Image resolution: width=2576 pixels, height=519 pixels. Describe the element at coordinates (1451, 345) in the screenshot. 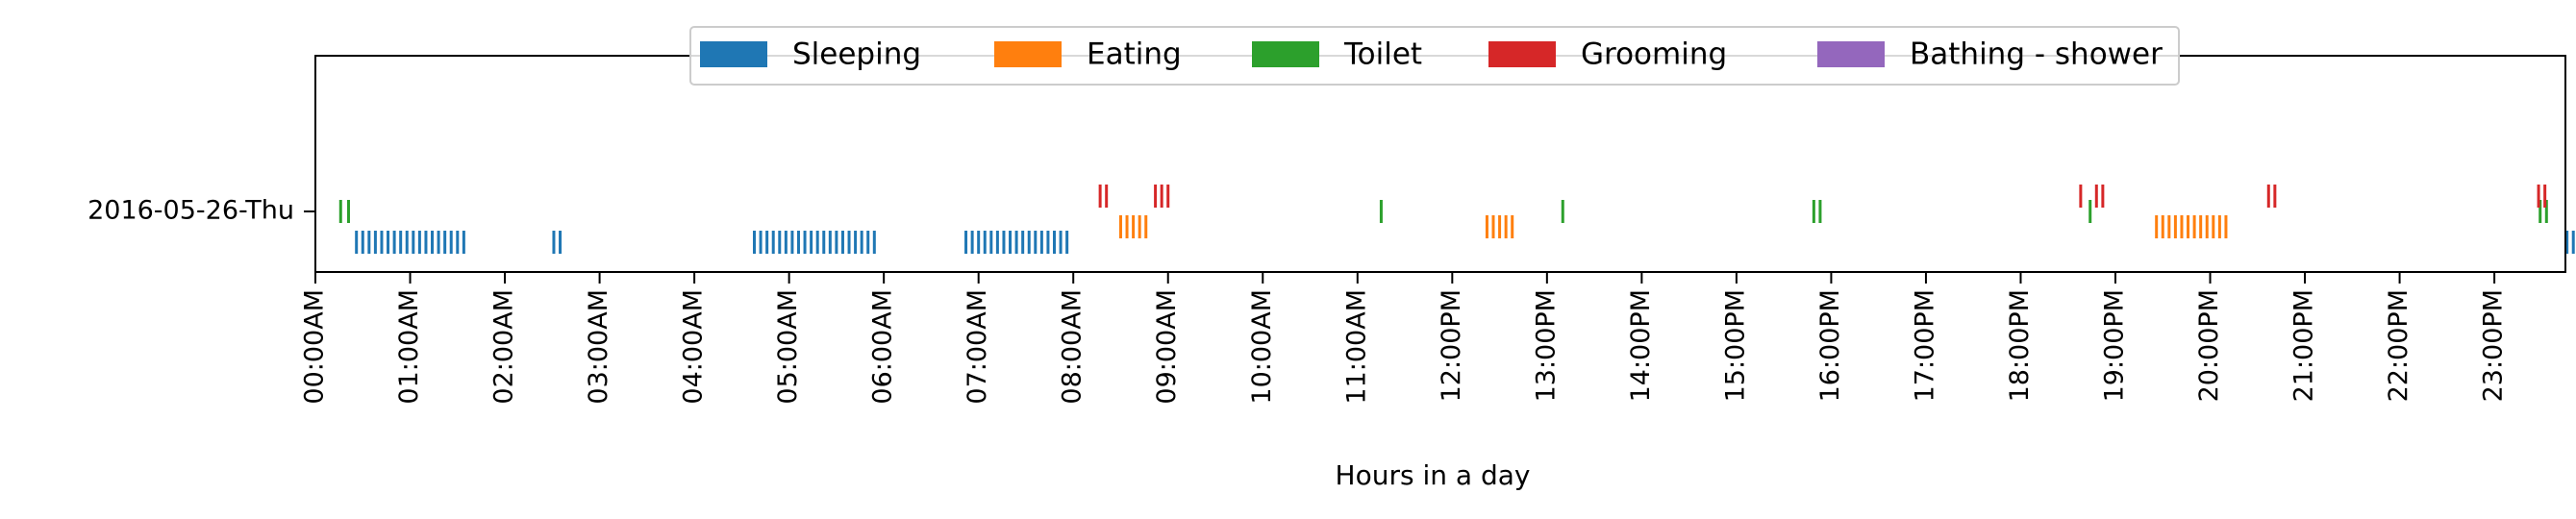

I see `x-tick-label: 12:00PM` at that location.